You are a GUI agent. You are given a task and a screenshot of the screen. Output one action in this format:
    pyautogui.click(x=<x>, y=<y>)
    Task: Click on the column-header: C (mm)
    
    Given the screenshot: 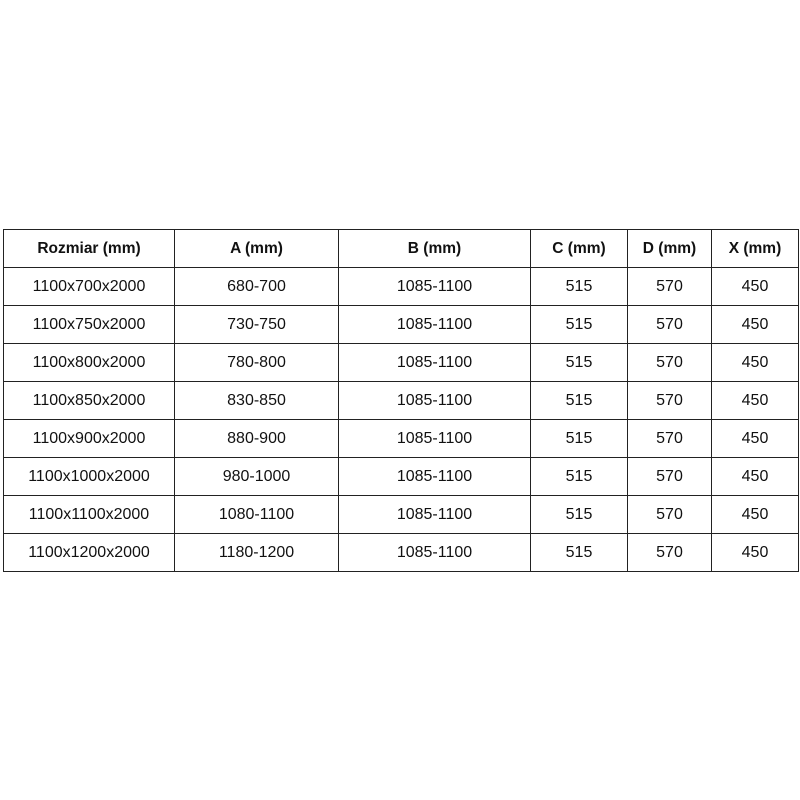 What is the action you would take?
    pyautogui.click(x=579, y=248)
    